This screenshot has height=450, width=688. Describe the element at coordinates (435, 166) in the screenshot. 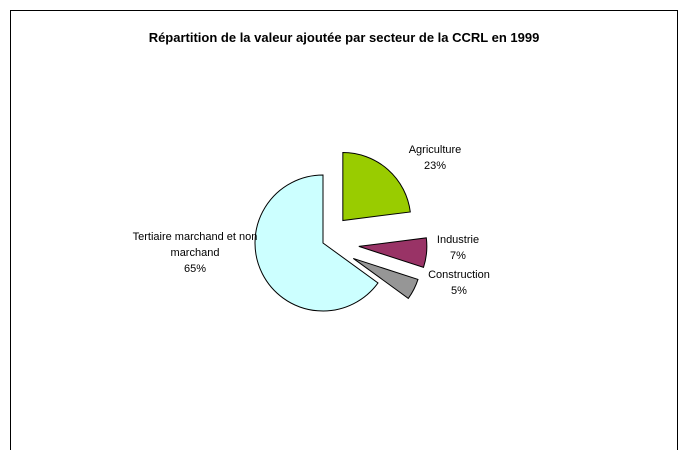

I see `value-label: 23%` at that location.